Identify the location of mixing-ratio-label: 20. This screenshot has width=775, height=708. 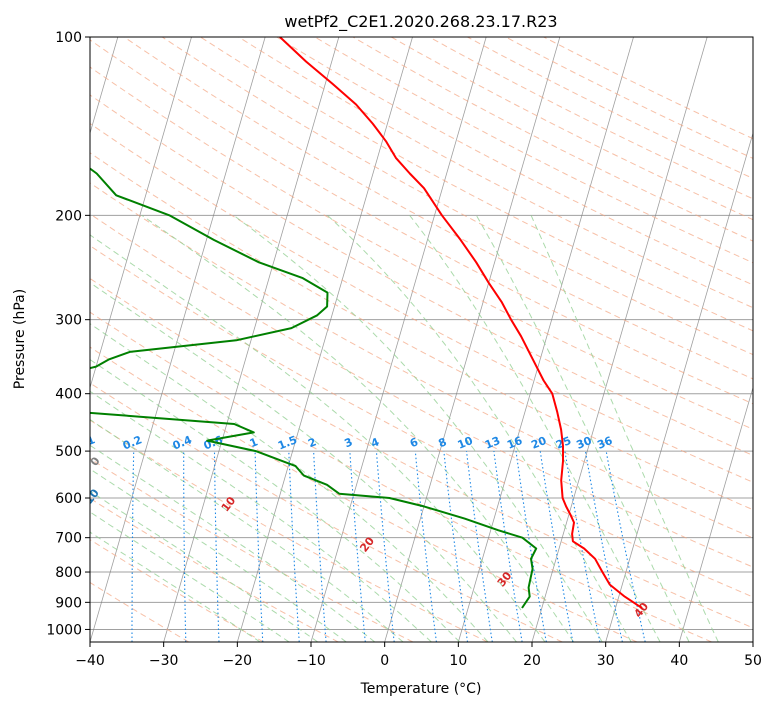
(538, 443).